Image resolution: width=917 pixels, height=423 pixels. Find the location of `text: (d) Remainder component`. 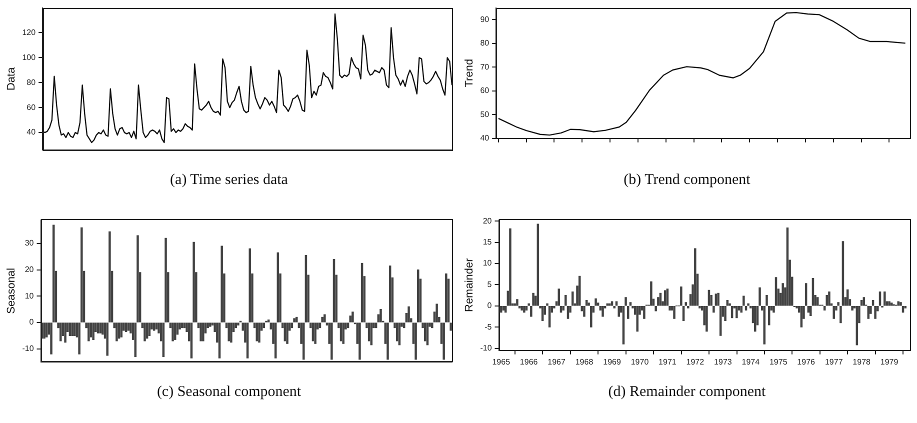

text: (d) Remainder component is located at coordinates (687, 392).